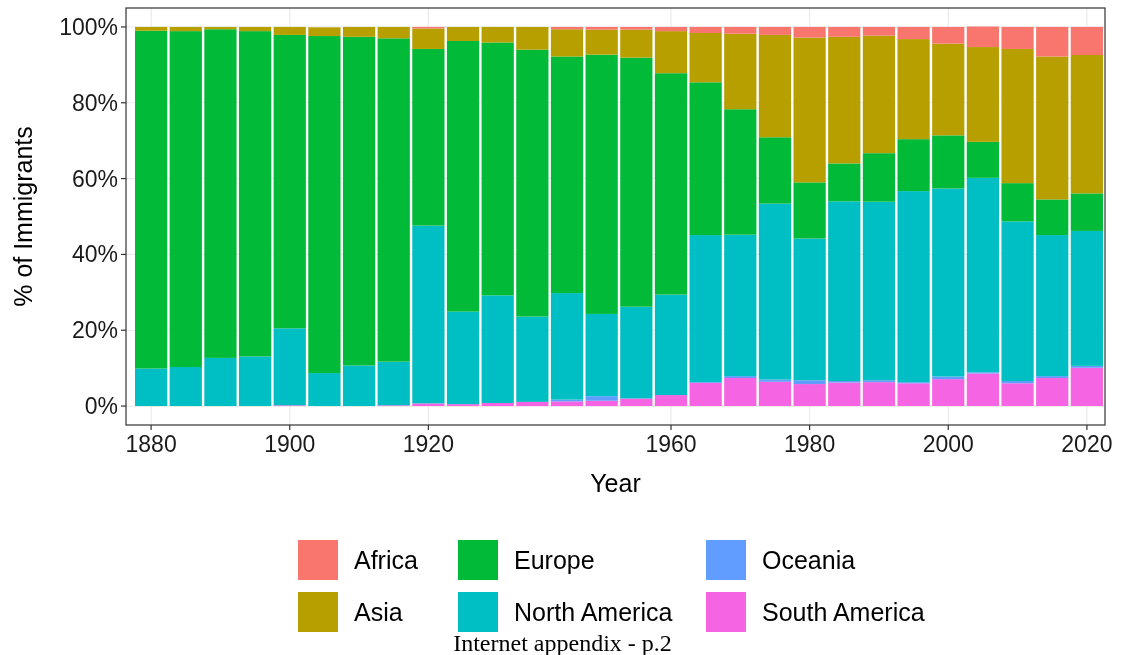  What do you see at coordinates (554, 559) in the screenshot?
I see `legend-label: Europe` at bounding box center [554, 559].